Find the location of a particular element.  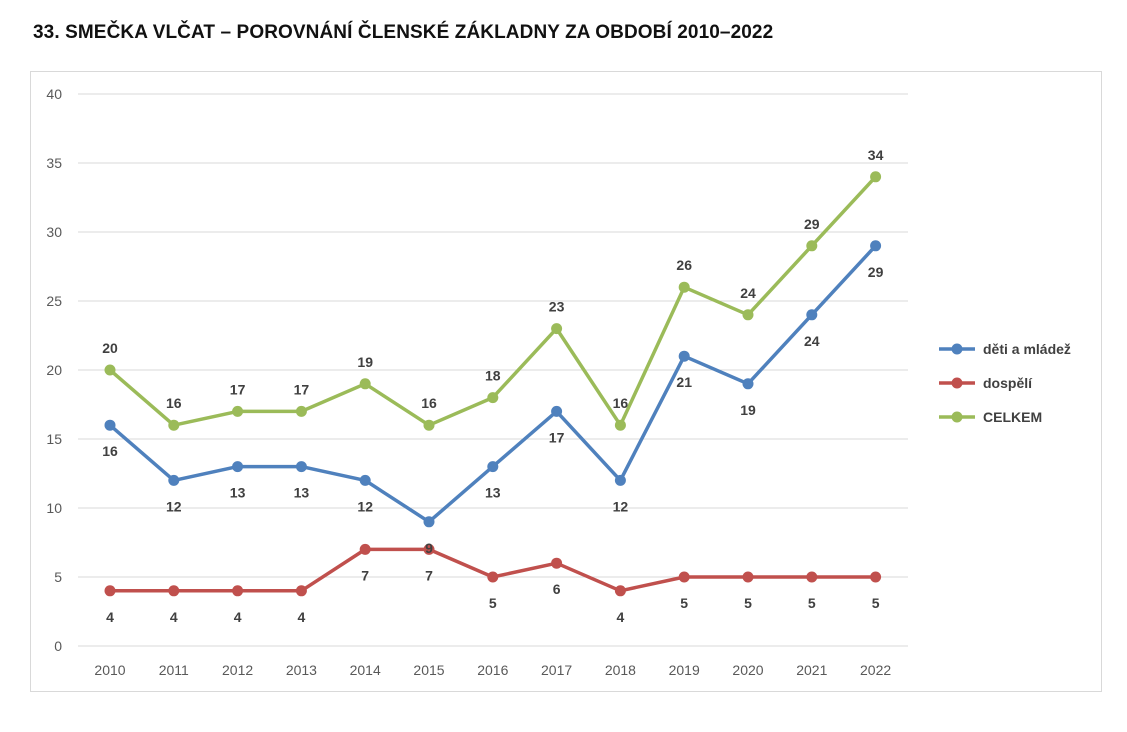

x-tick-label: 2022 is located at coordinates (875, 670).